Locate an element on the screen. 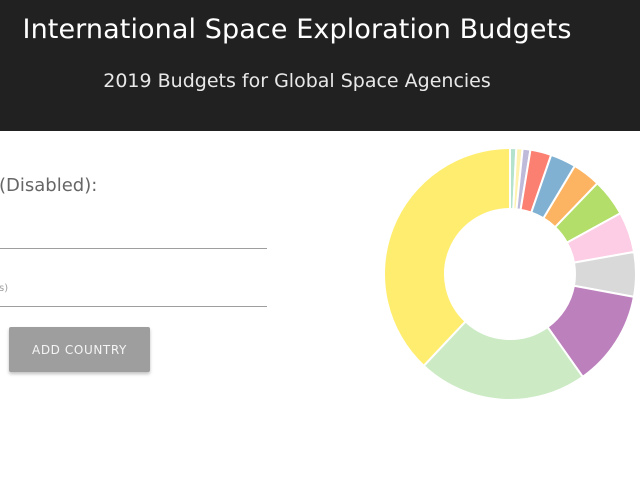 Image resolution: width=640 pixels, height=480 pixels. page-title: International Space Exploration Budgets is located at coordinates (297, 29).